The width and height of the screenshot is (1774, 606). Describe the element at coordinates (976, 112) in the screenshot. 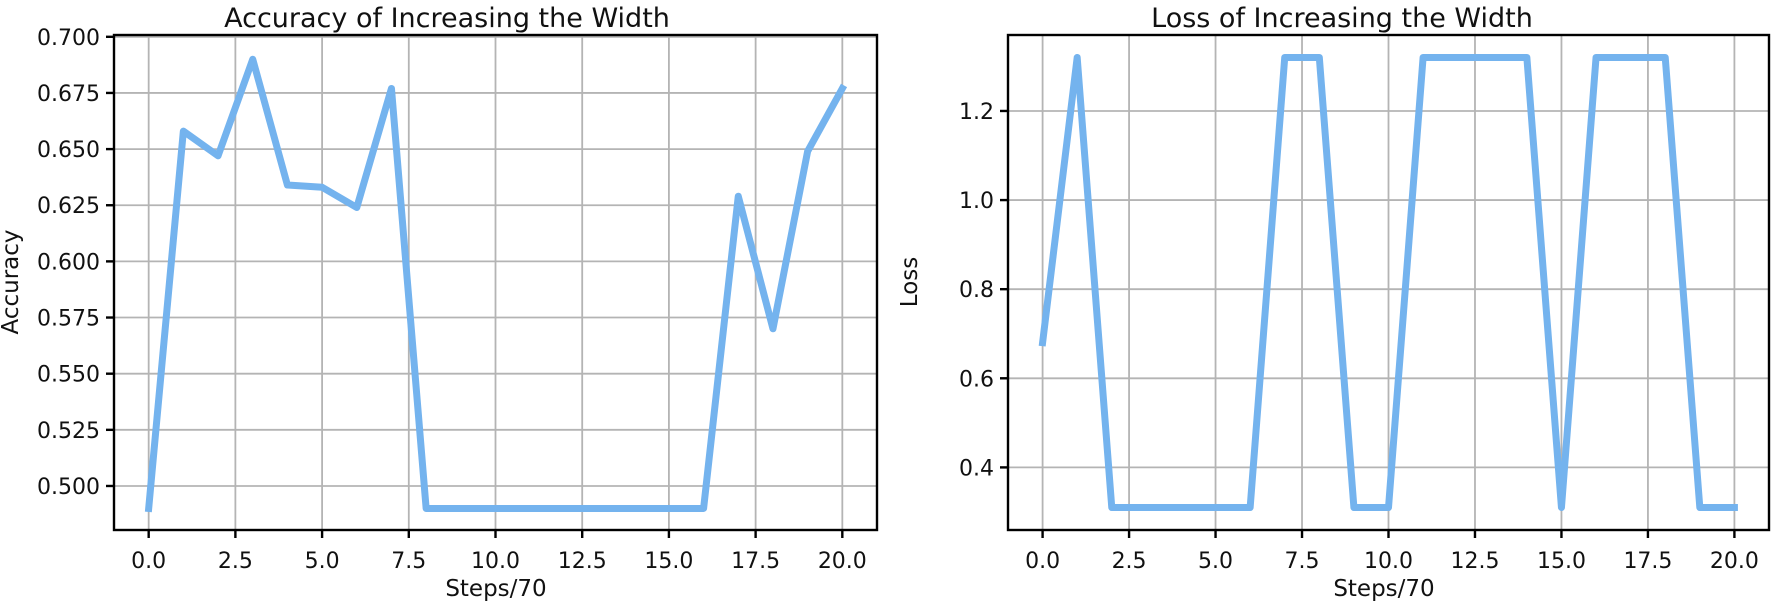

I see `y-tick-label: 1.2` at that location.